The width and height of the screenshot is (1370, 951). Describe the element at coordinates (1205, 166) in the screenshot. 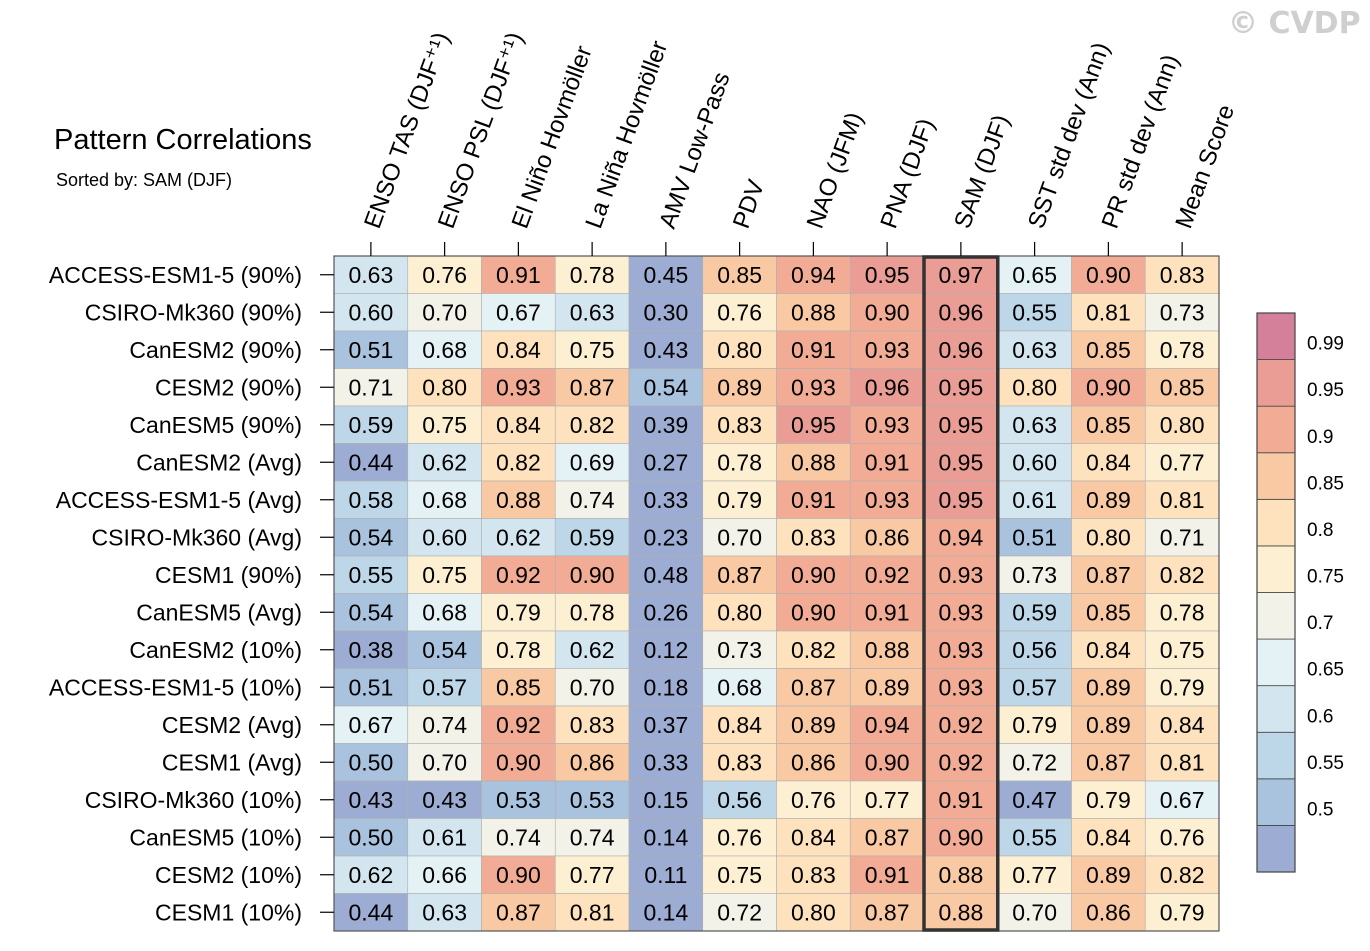

I see `column-label: Mean Score` at that location.